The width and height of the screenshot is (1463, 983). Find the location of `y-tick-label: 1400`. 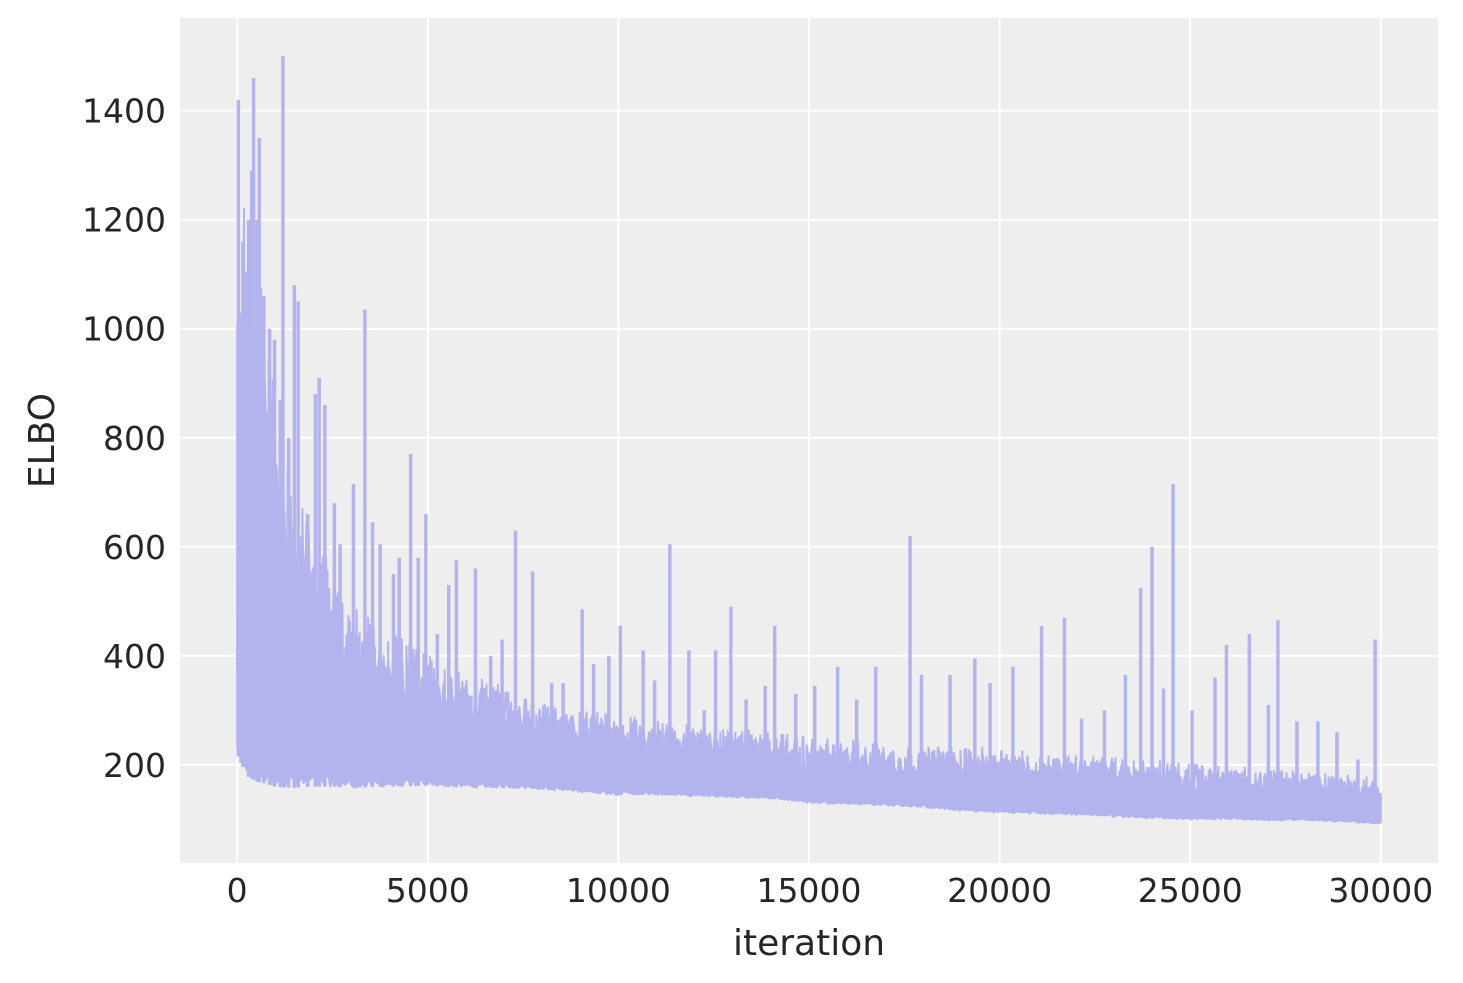

y-tick-label: 1400 is located at coordinates (124, 111).